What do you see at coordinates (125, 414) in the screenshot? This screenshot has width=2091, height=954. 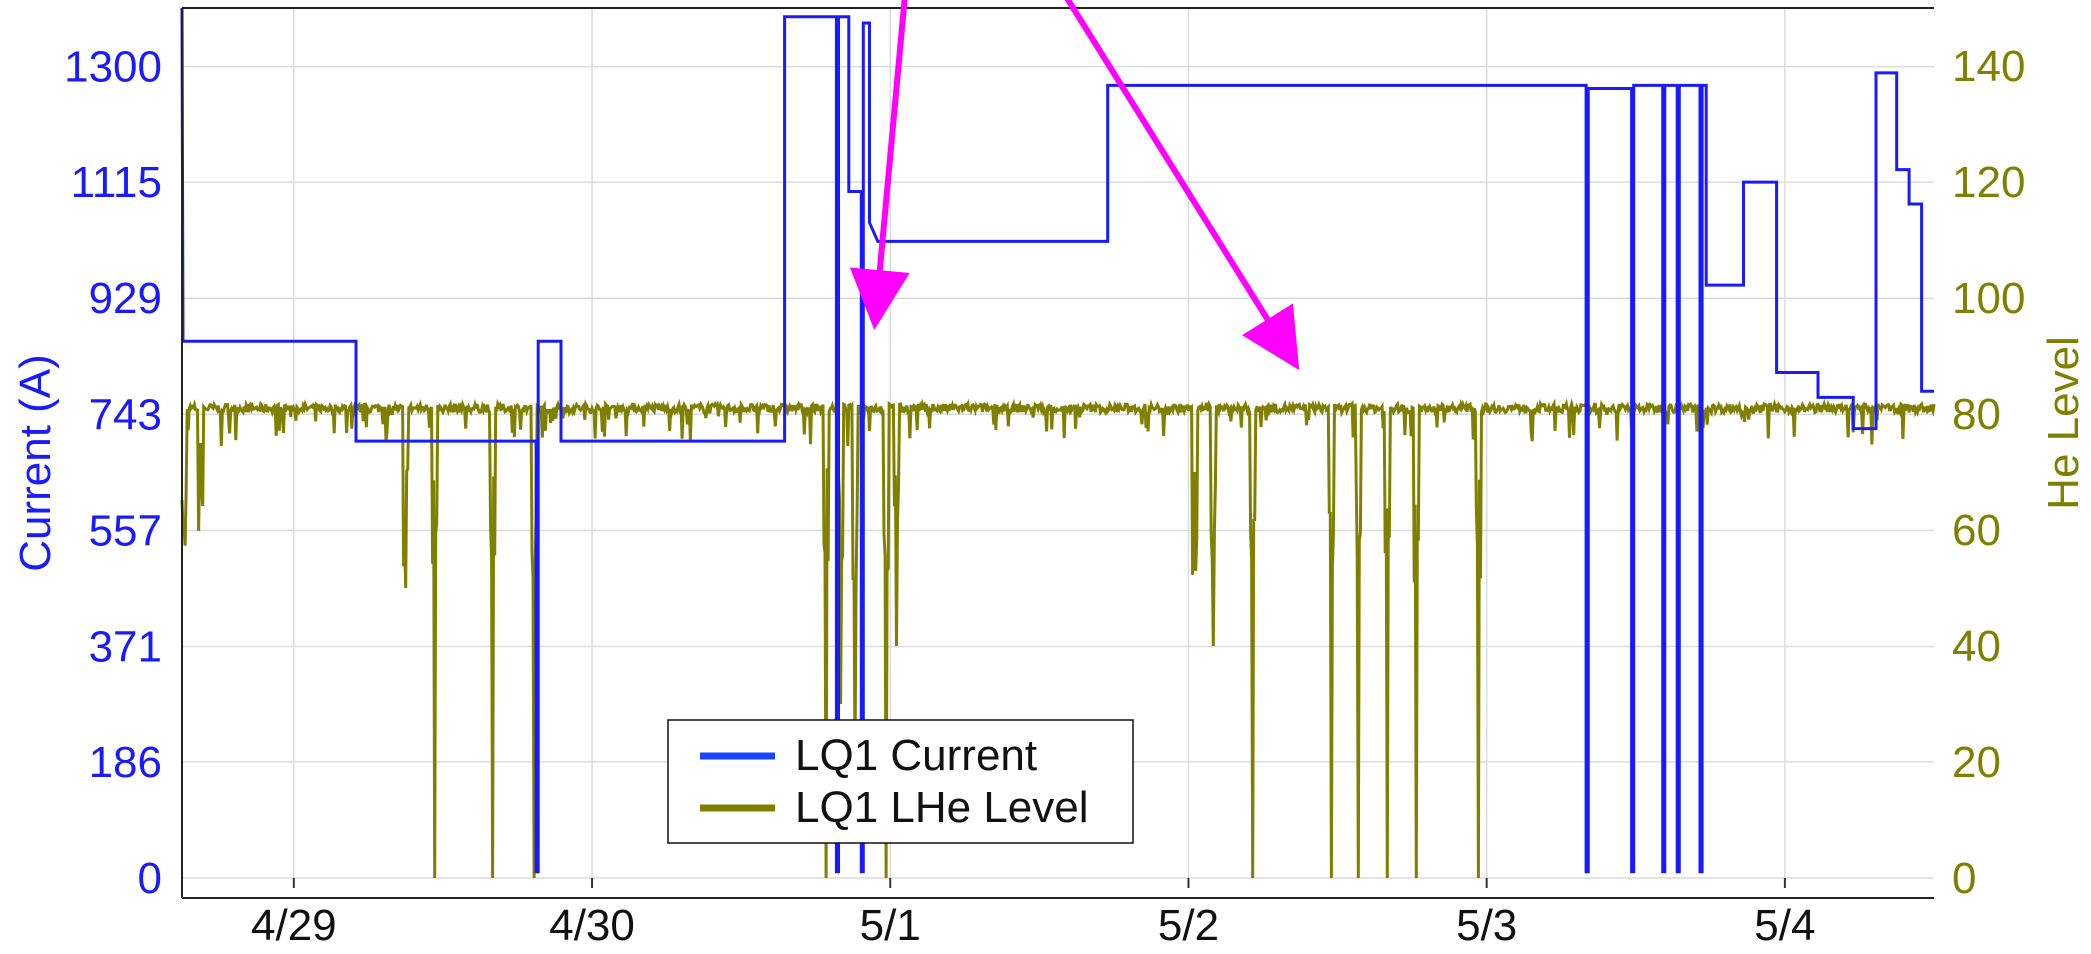 I see `y-left-tick-label-4: 743` at bounding box center [125, 414].